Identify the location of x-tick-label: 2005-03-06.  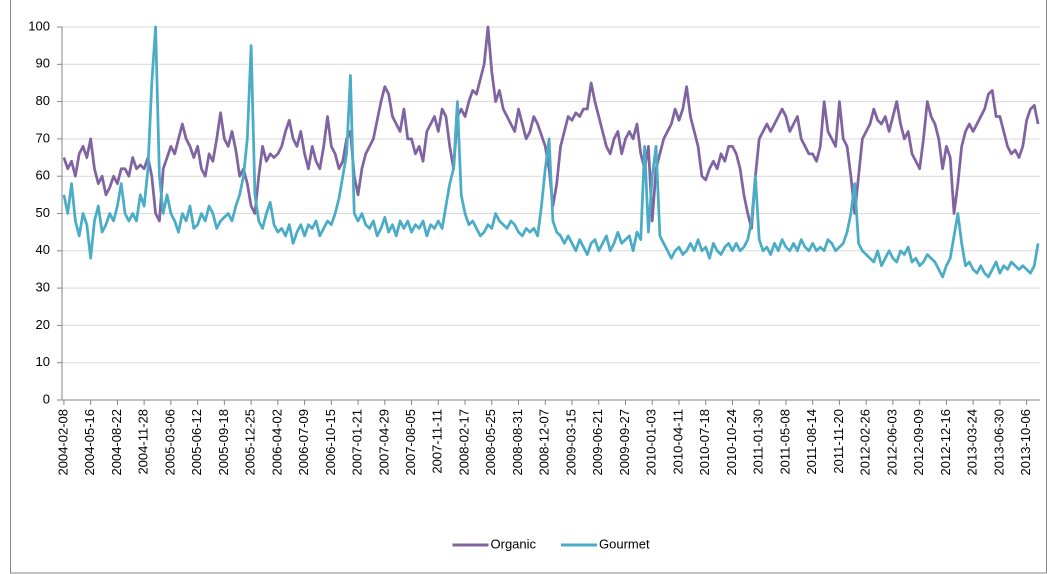
(169, 442).